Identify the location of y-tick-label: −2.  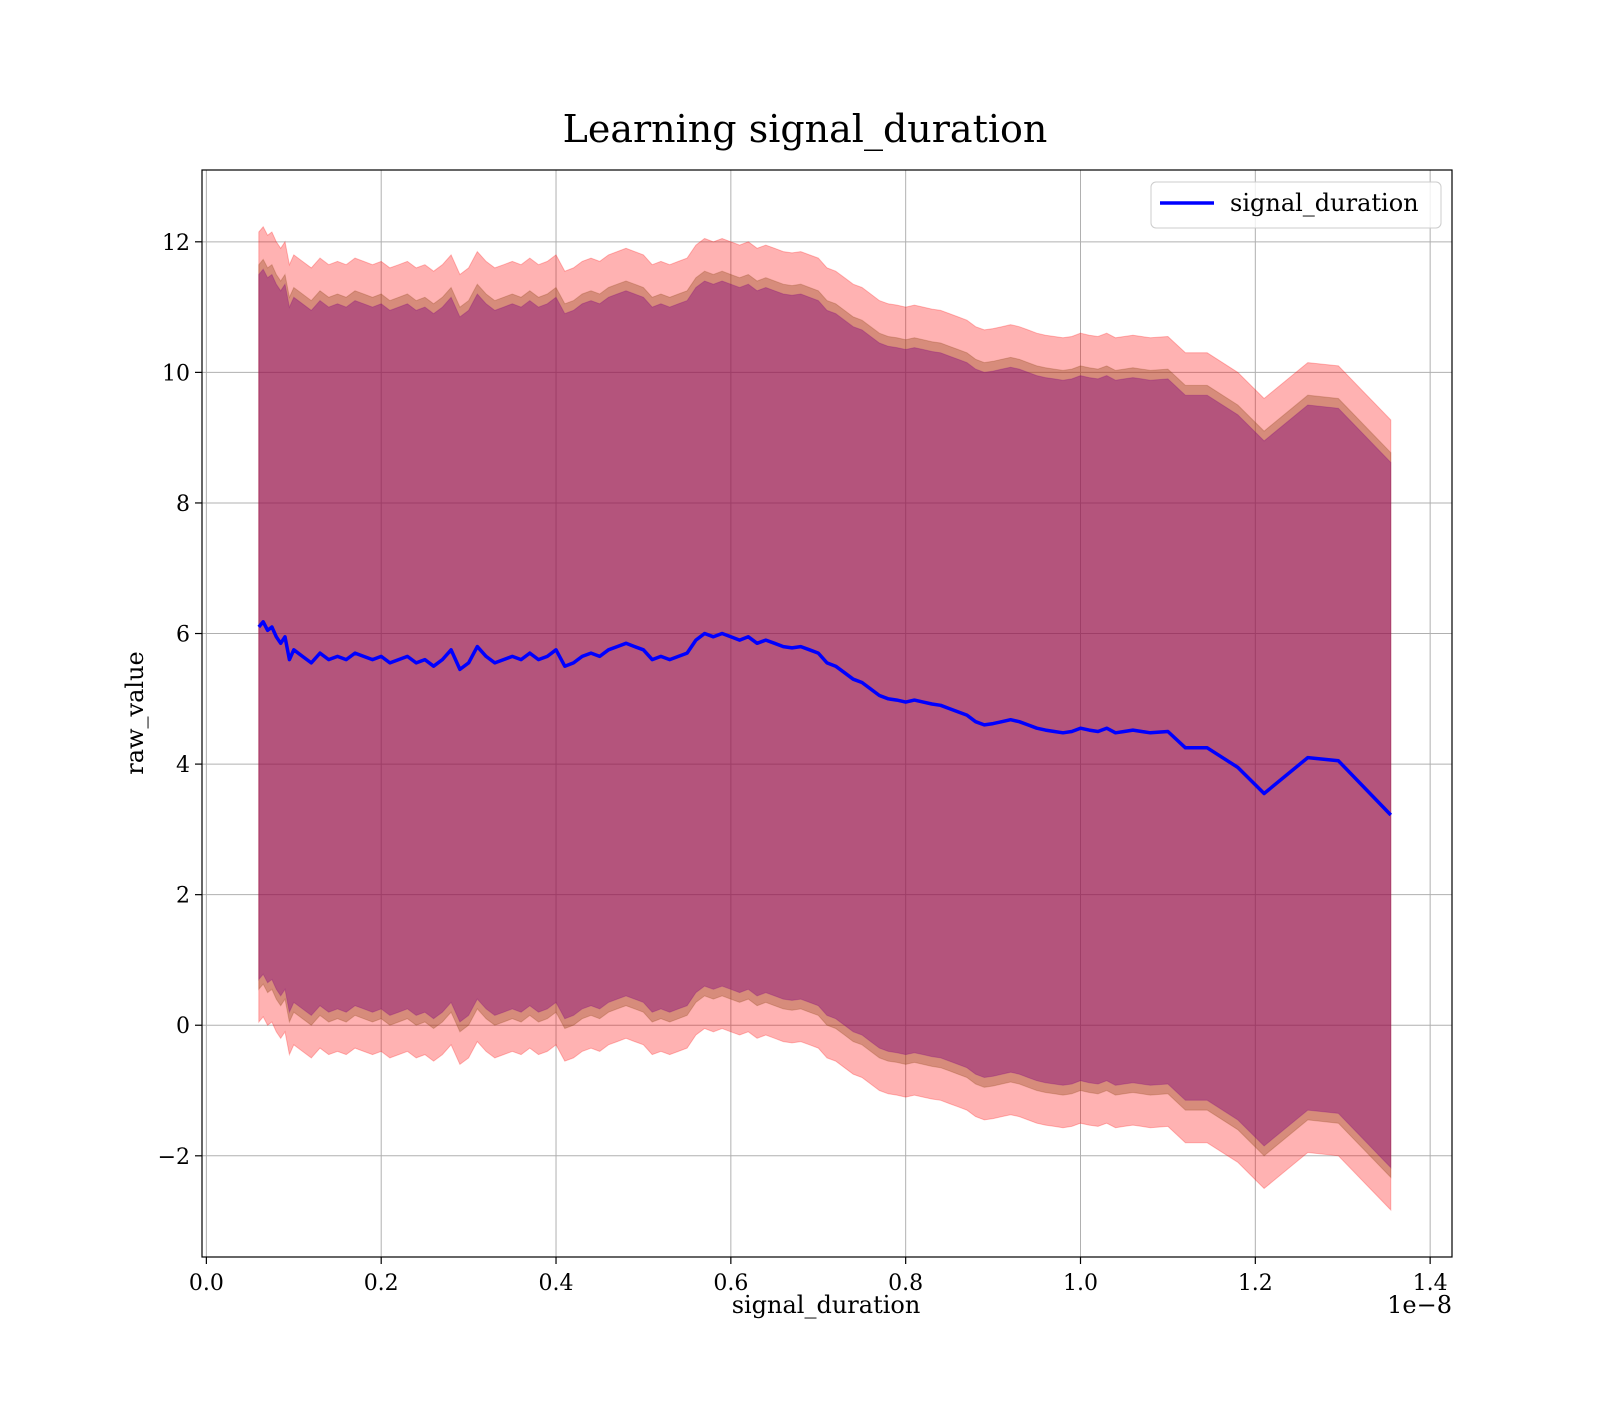
(174, 1157).